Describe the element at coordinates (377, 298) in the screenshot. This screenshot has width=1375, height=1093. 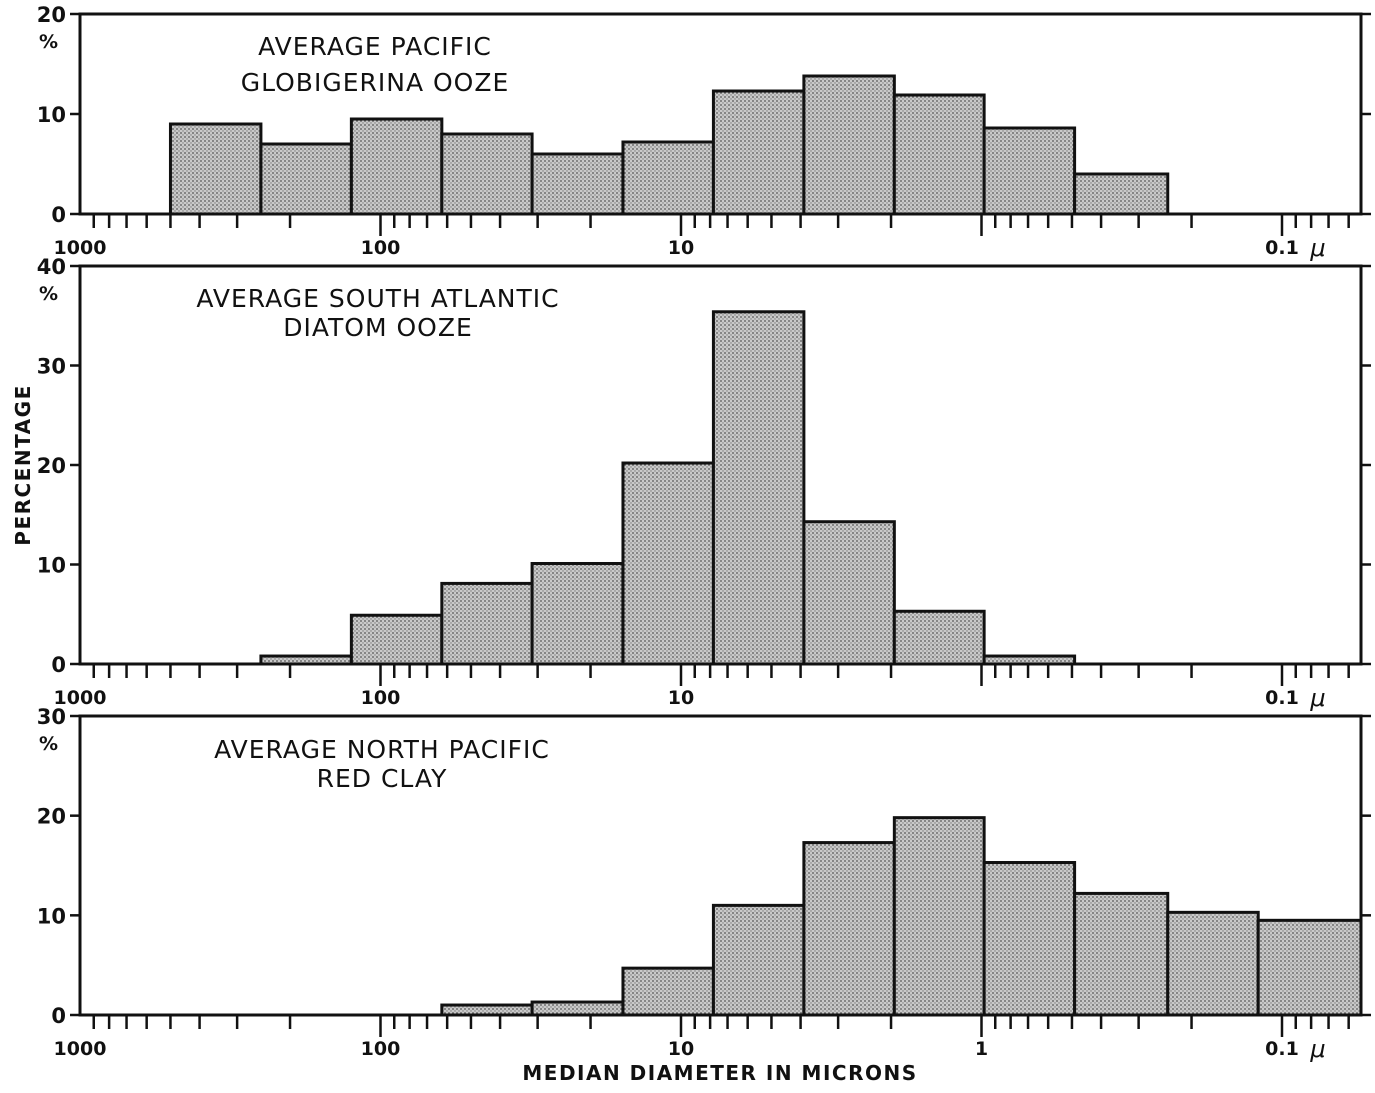
I see `panel-title: AVERAGE SOUTH ATLANTIC` at that location.